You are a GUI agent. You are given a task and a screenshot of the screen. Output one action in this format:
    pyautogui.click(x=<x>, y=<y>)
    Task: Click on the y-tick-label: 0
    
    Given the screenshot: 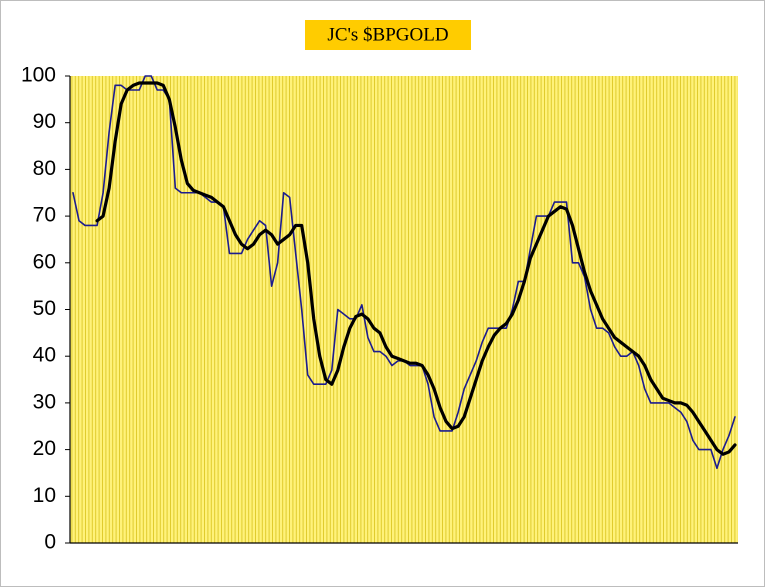 What is the action you would take?
    pyautogui.click(x=50, y=542)
    